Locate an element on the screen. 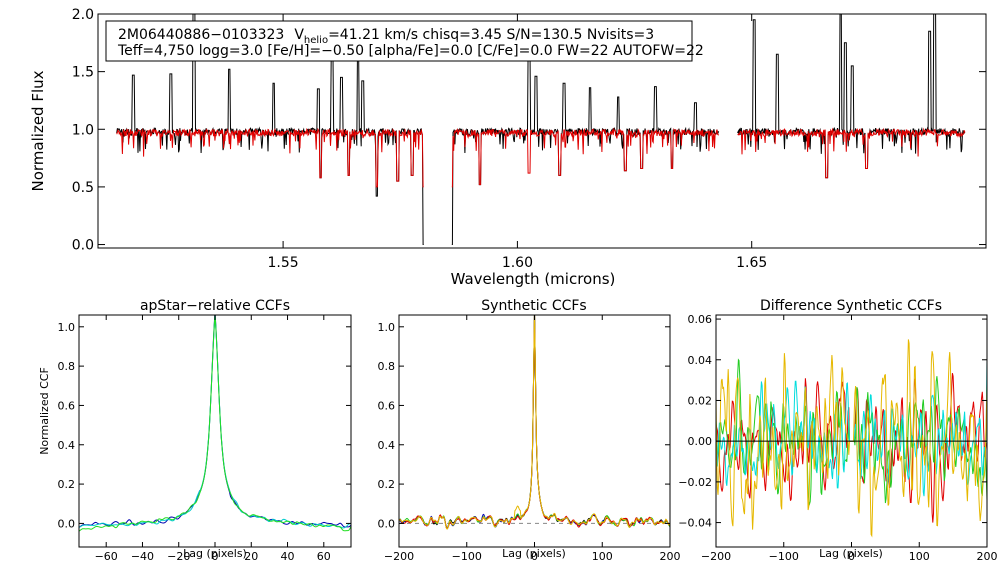 The width and height of the screenshot is (1008, 576). v-label: V is located at coordinates (299, 35).